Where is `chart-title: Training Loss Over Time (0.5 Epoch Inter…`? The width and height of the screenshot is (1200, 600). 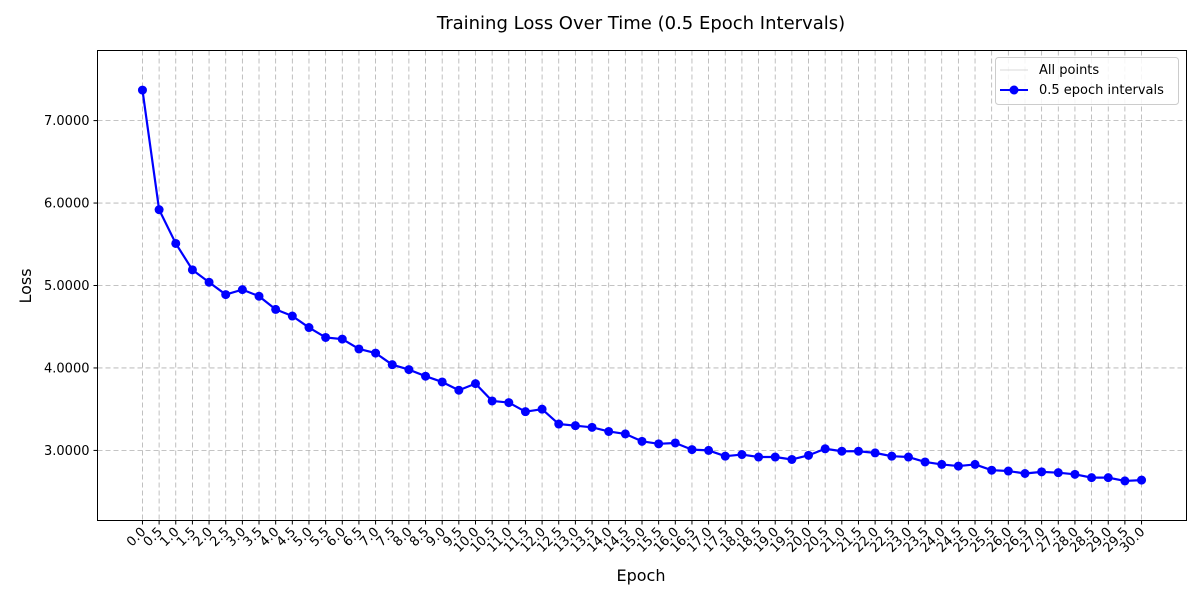 chart-title: Training Loss Over Time (0.5 Epoch Inter… is located at coordinates (640, 23).